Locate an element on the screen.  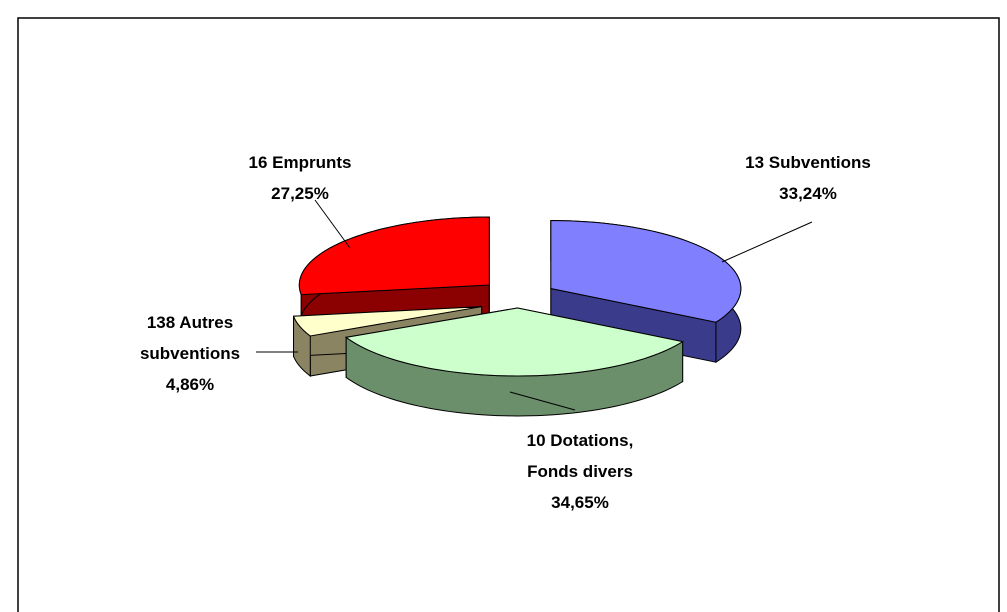
slice-label: 138 Autres subventions is located at coordinates (190, 338).